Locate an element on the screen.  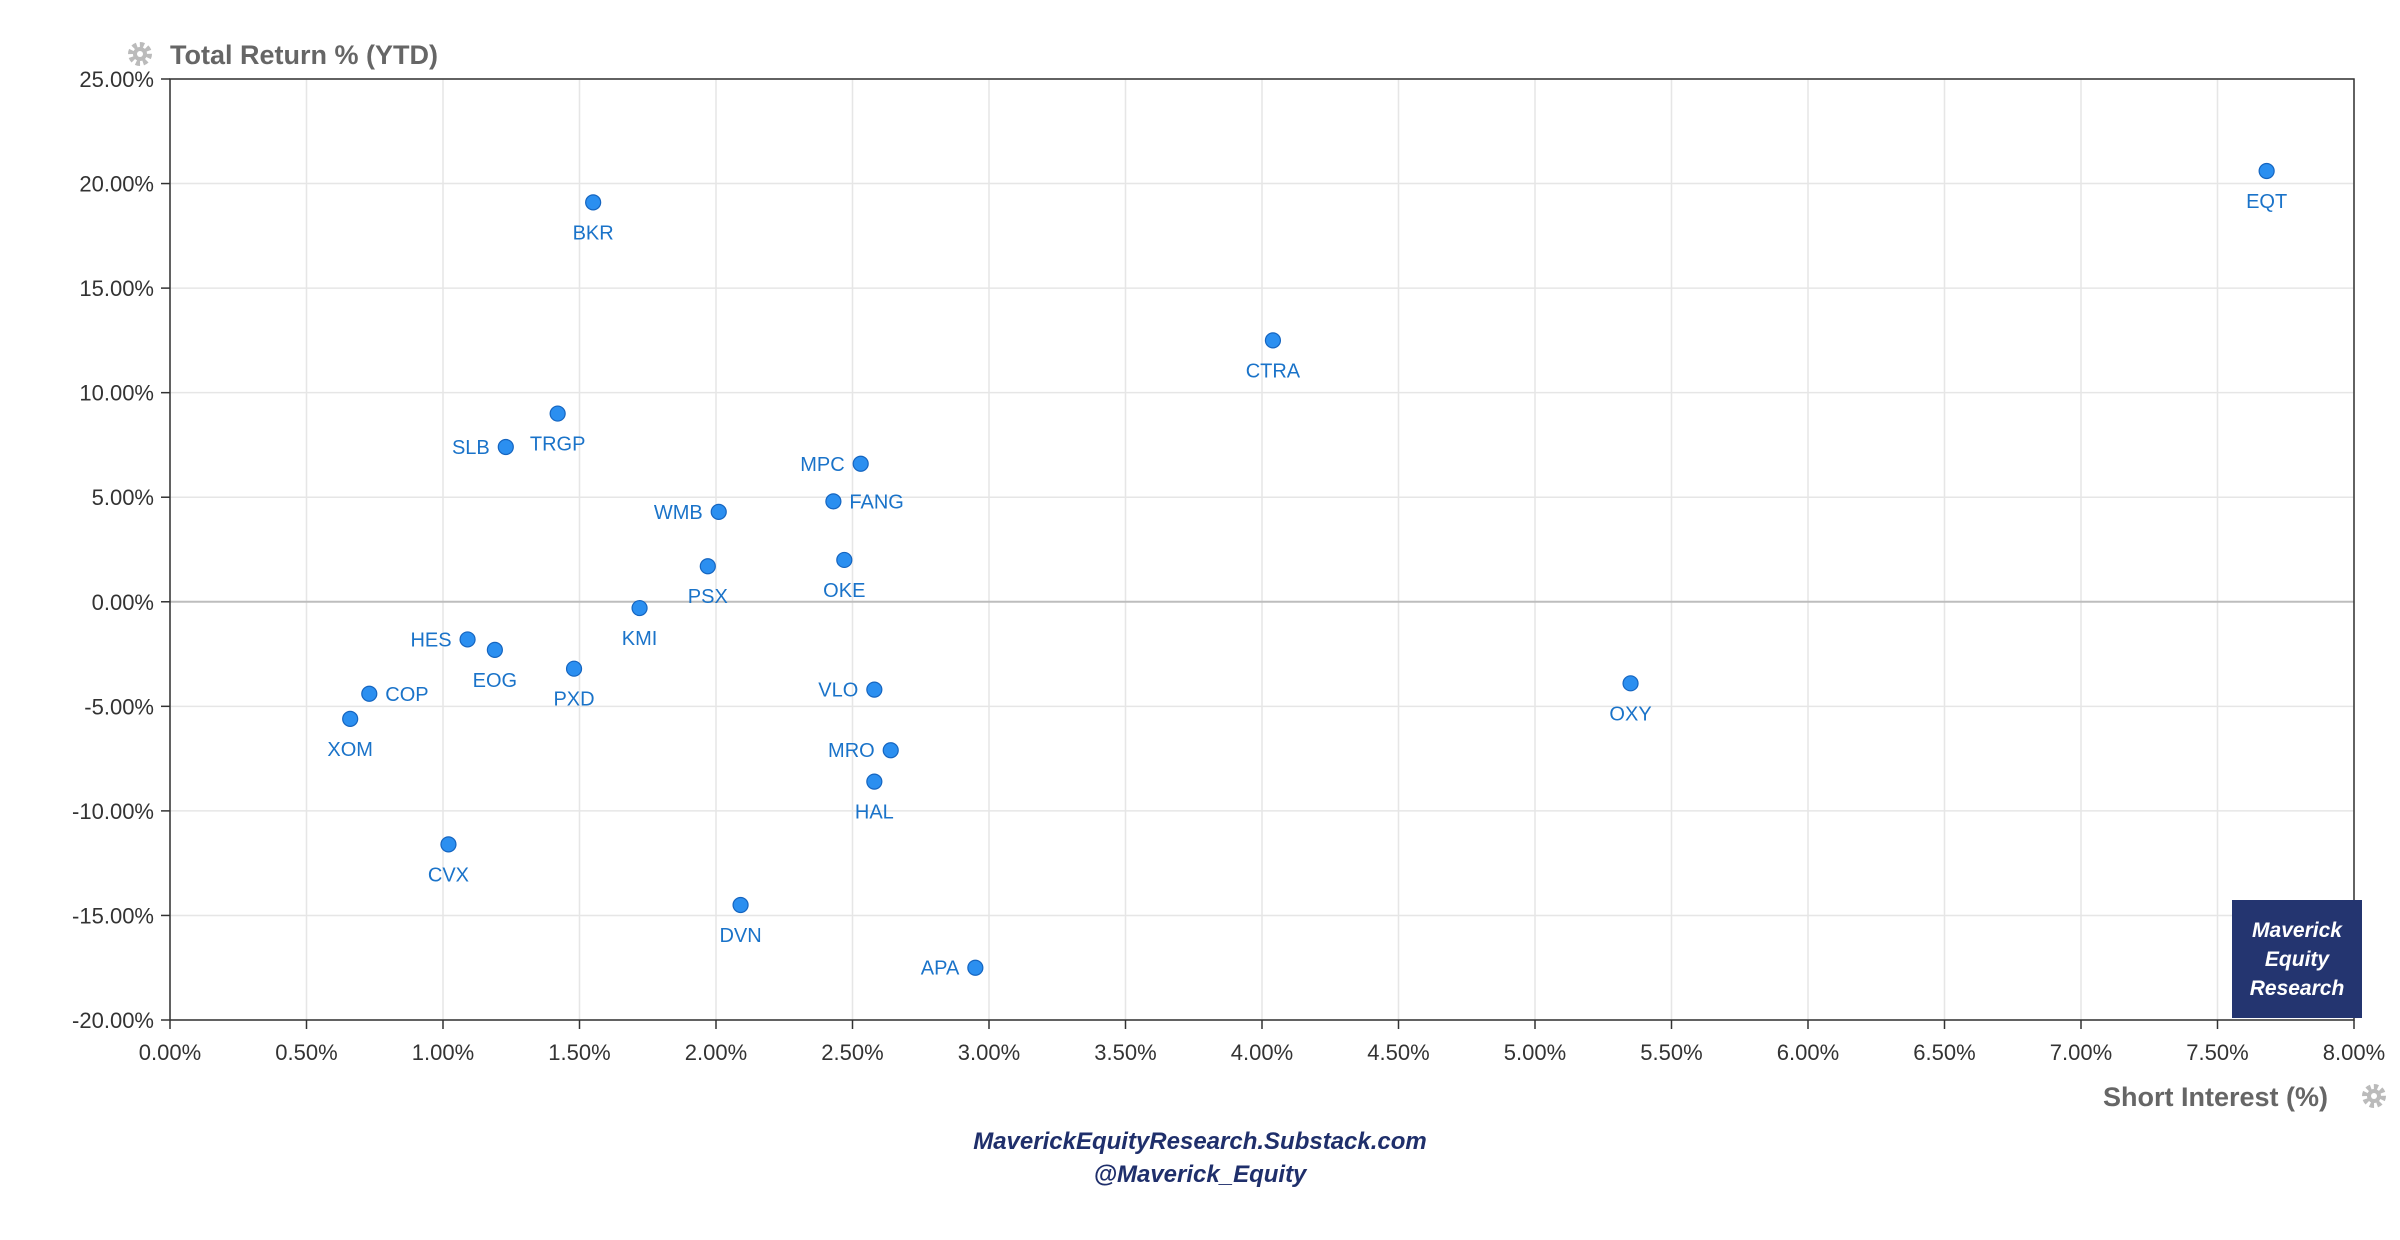
data-label-bkr: BKR is located at coordinates (593, 233).